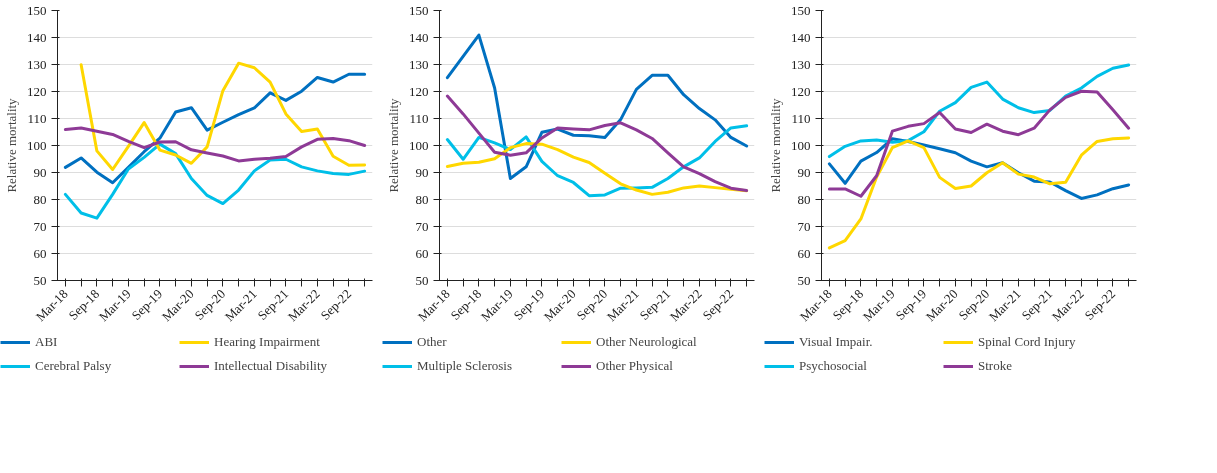  Describe the element at coordinates (432, 342) in the screenshot. I see `legend-label: Other` at that location.